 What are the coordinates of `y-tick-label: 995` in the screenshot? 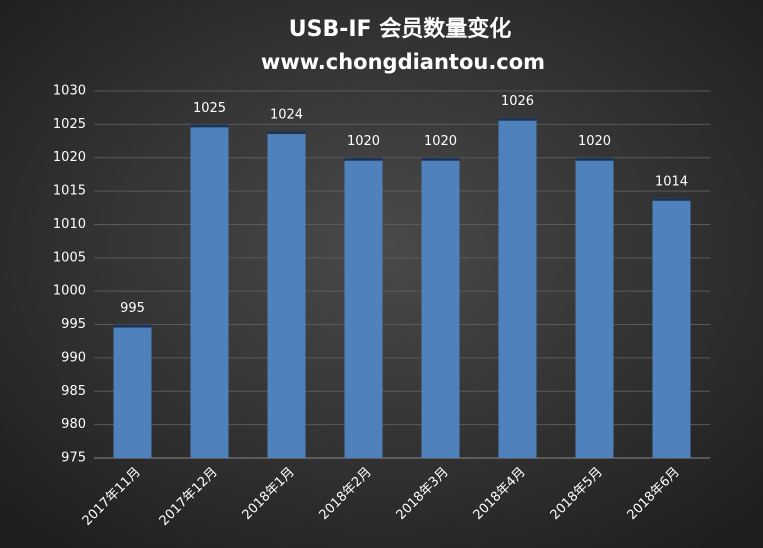 It's located at (73, 324).